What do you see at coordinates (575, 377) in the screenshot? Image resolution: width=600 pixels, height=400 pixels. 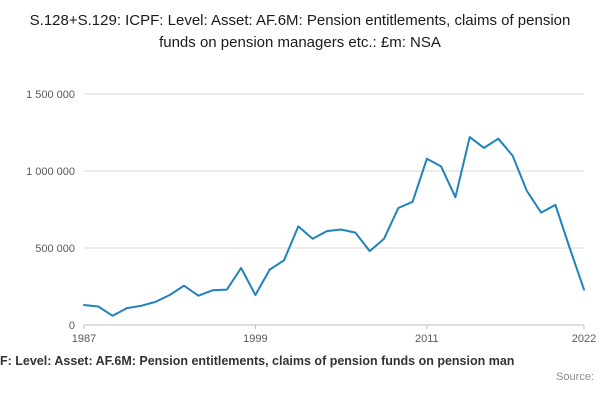 I see `source-label: Source:` at bounding box center [575, 377].